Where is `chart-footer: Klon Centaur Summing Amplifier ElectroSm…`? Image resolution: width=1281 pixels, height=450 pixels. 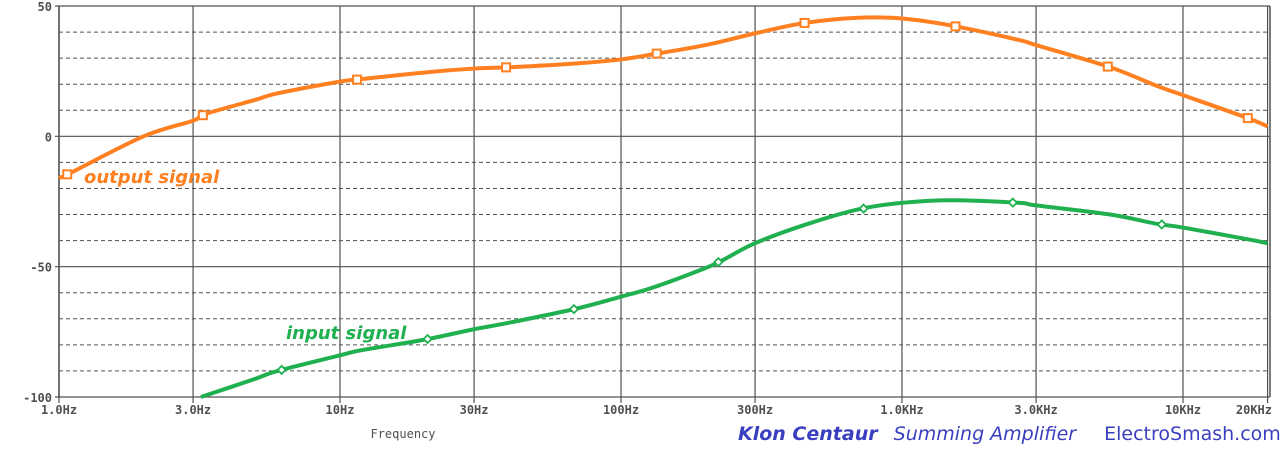
chart-footer: Klon Centaur Summing Amplifier ElectroSm… is located at coordinates (1009, 434).